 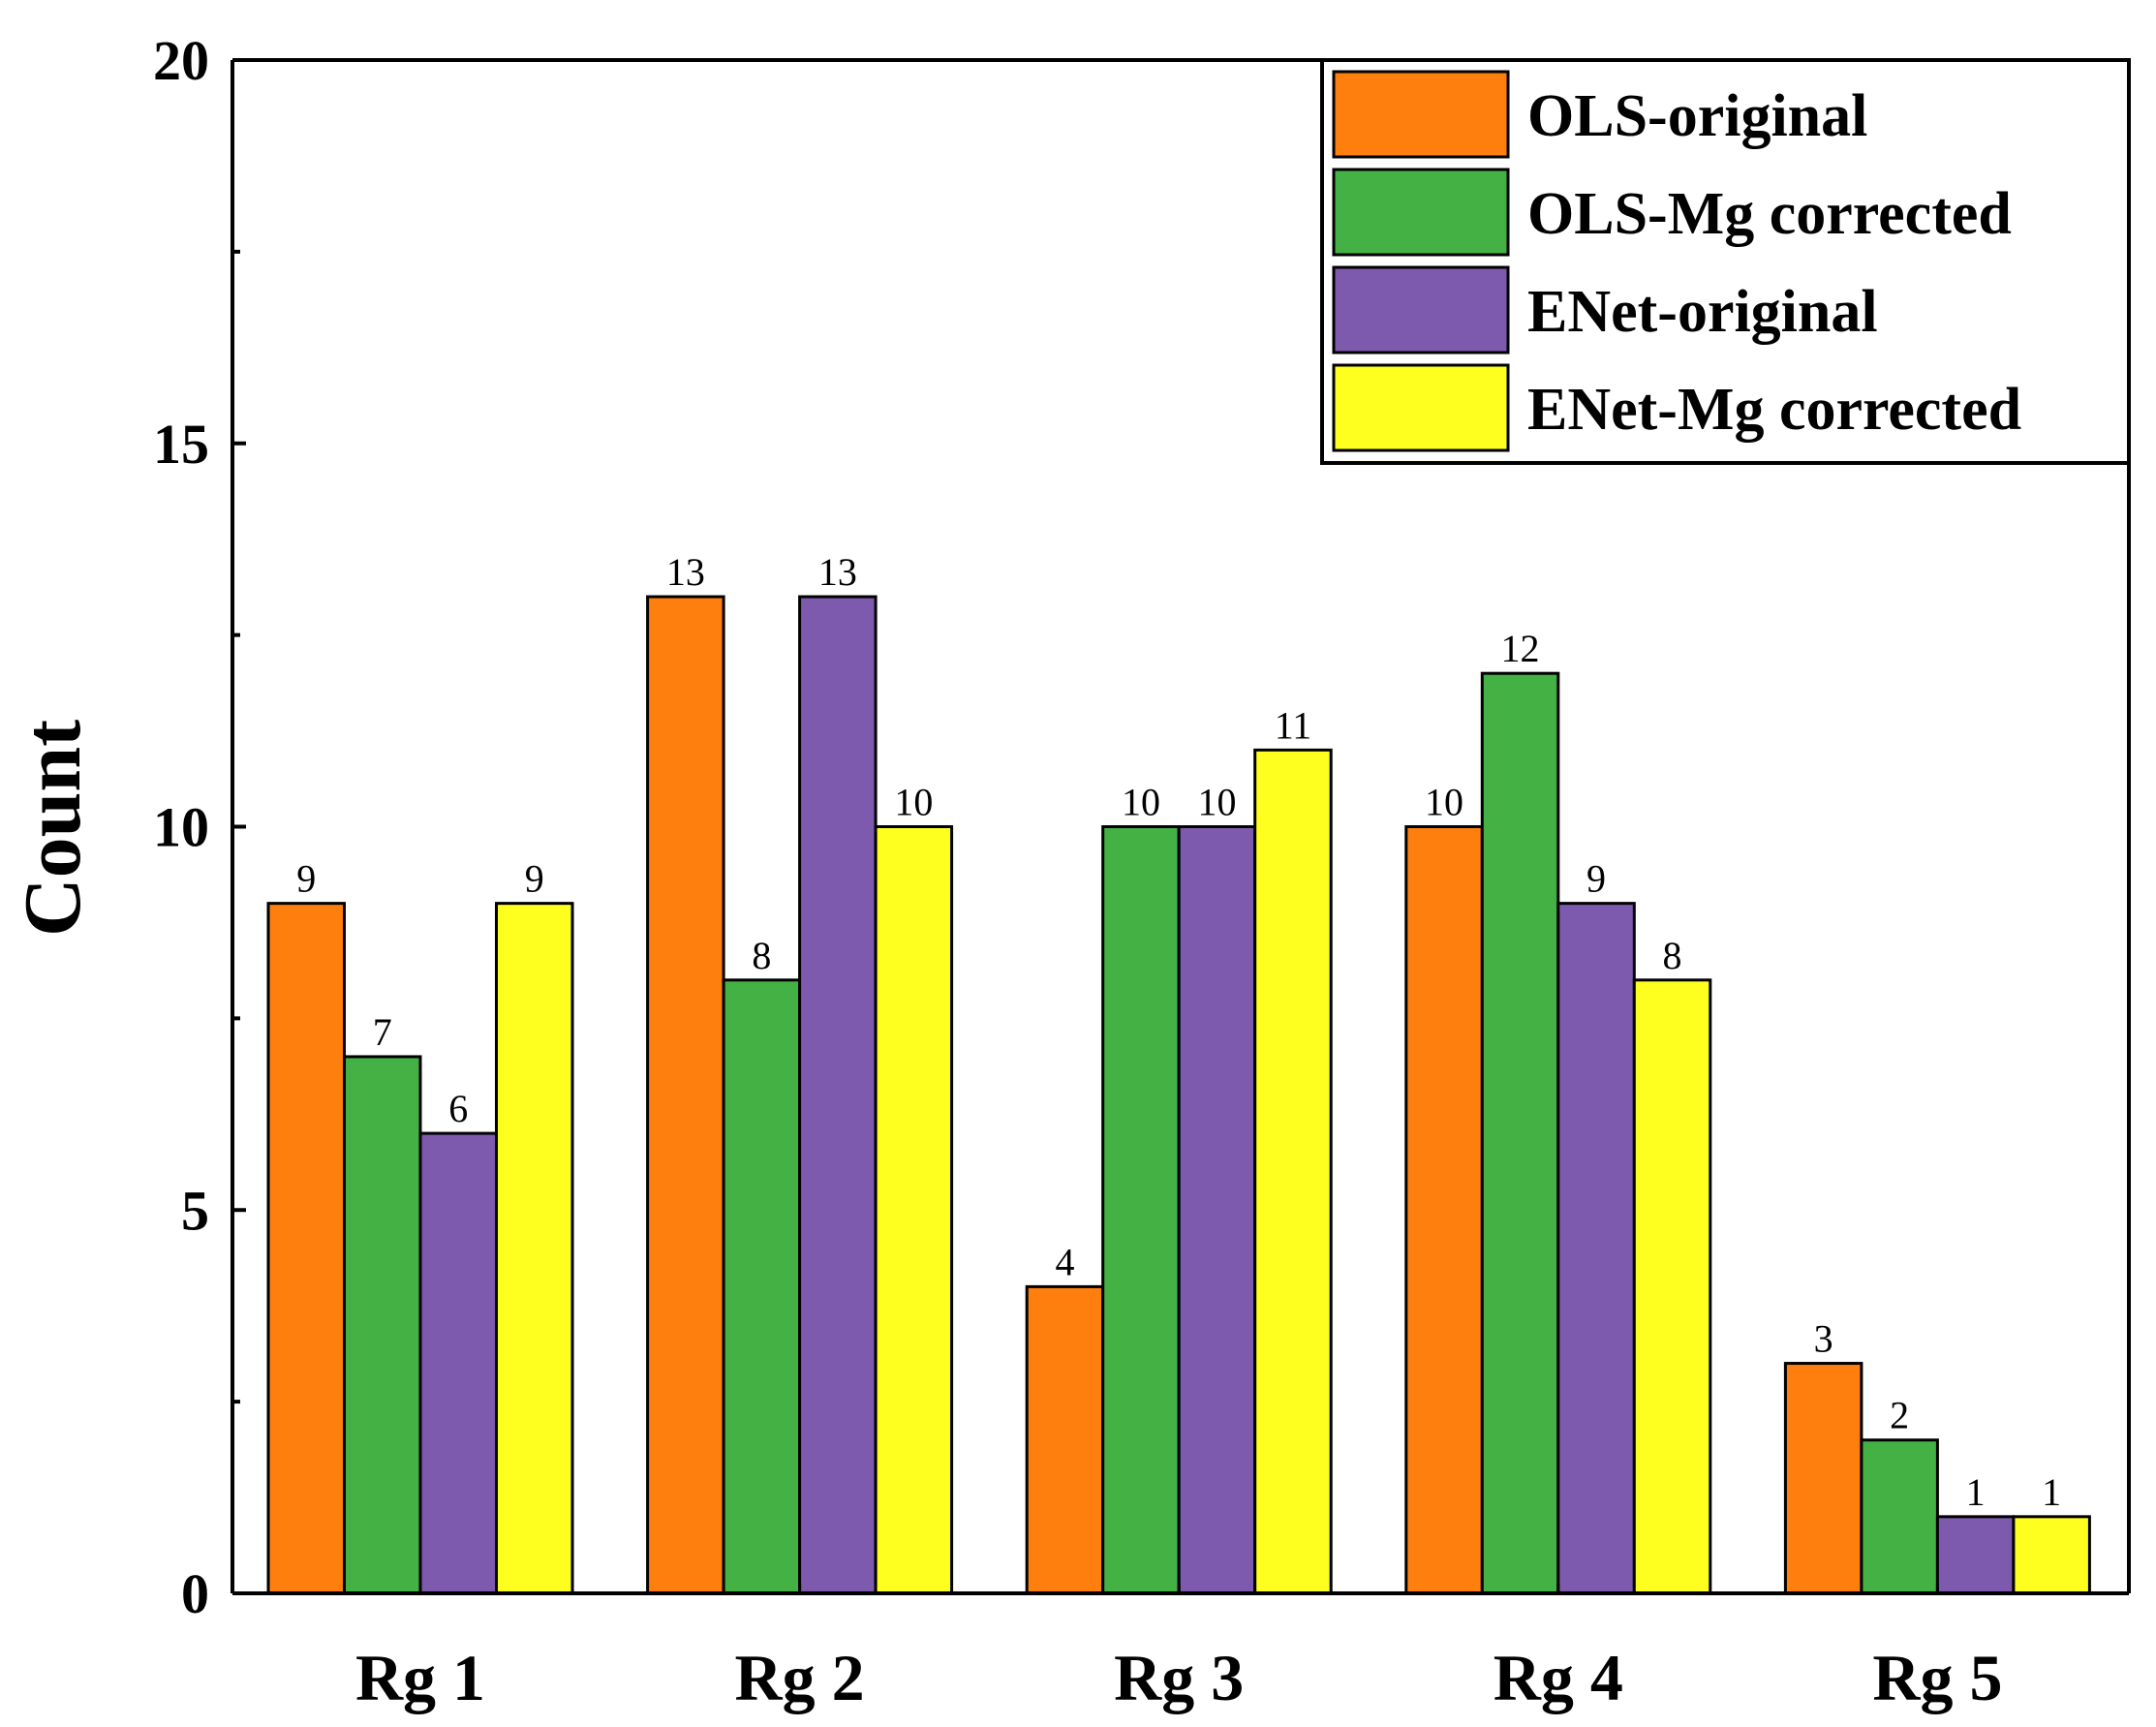 I want to click on data-label: 4, so click(x=1064, y=1261).